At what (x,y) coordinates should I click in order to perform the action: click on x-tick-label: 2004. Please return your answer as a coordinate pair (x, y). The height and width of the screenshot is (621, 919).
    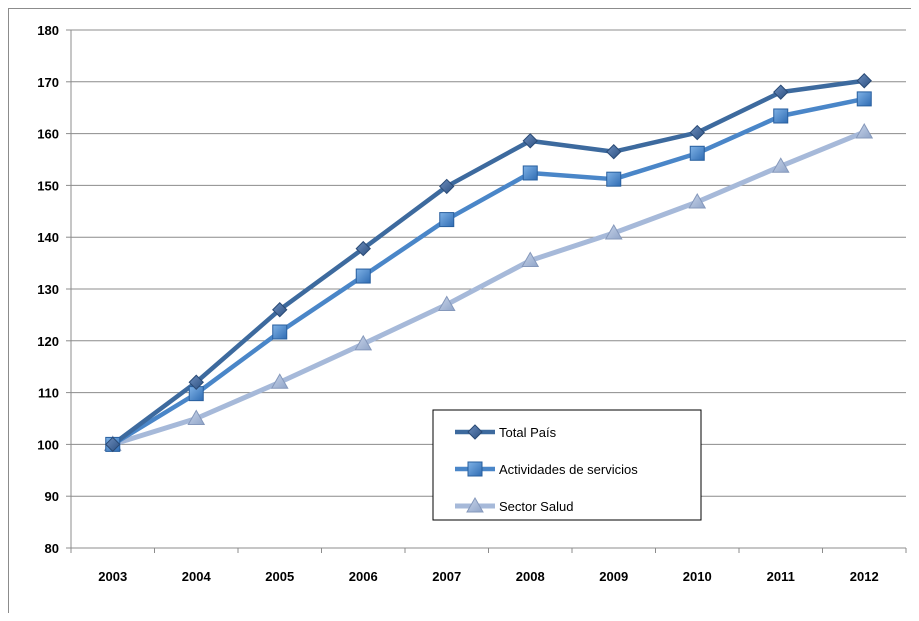
    Looking at the image, I should click on (197, 576).